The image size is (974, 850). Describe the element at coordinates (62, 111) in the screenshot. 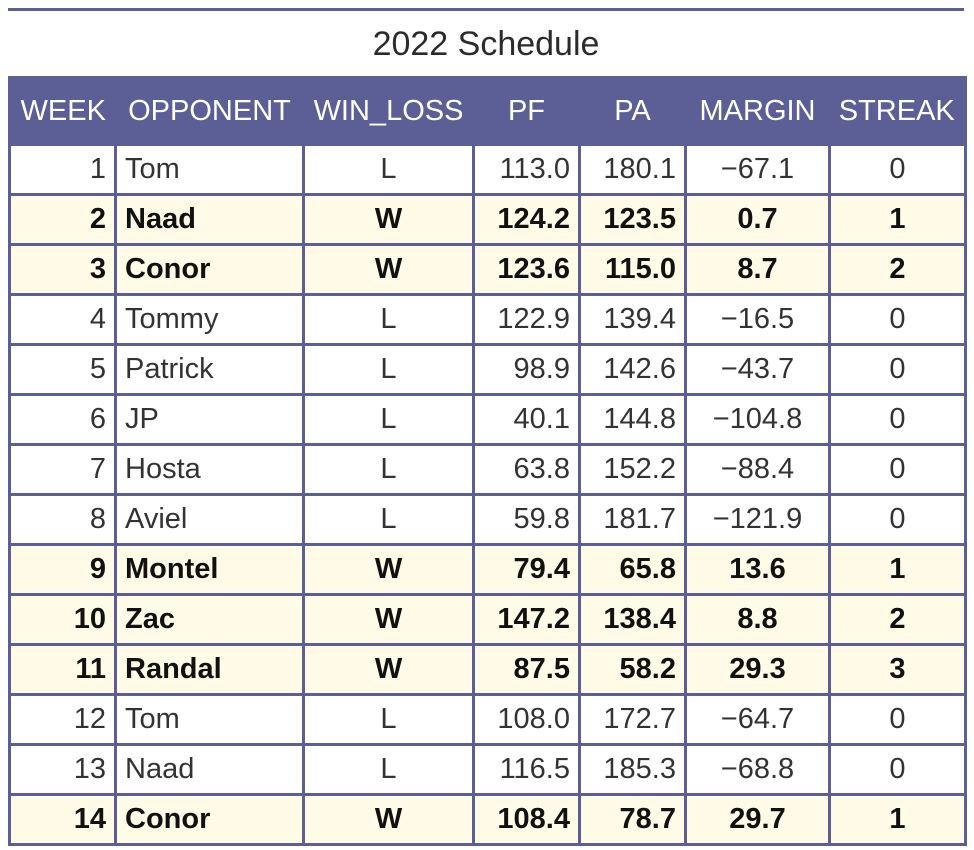

I see `column-header-week: WEEK` at that location.